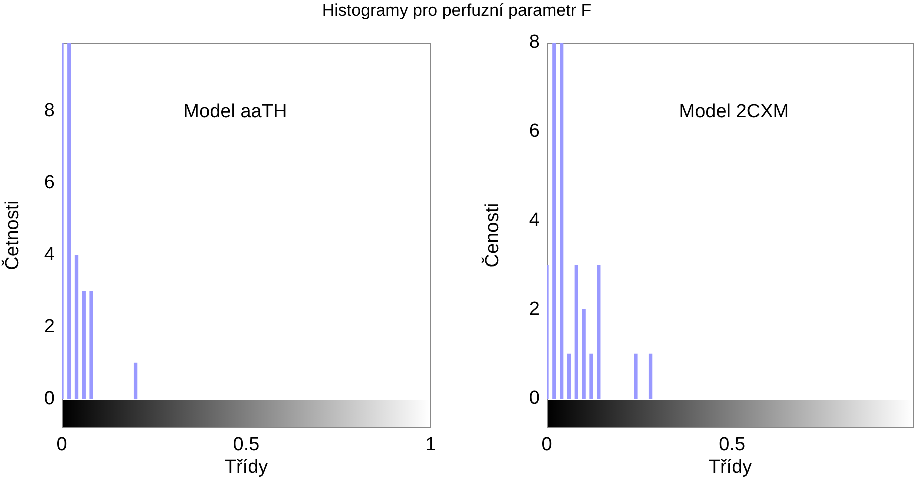 Image resolution: width=914 pixels, height=479 pixels. Describe the element at coordinates (734, 112) in the screenshot. I see `annotation: Model 2CXM` at that location.